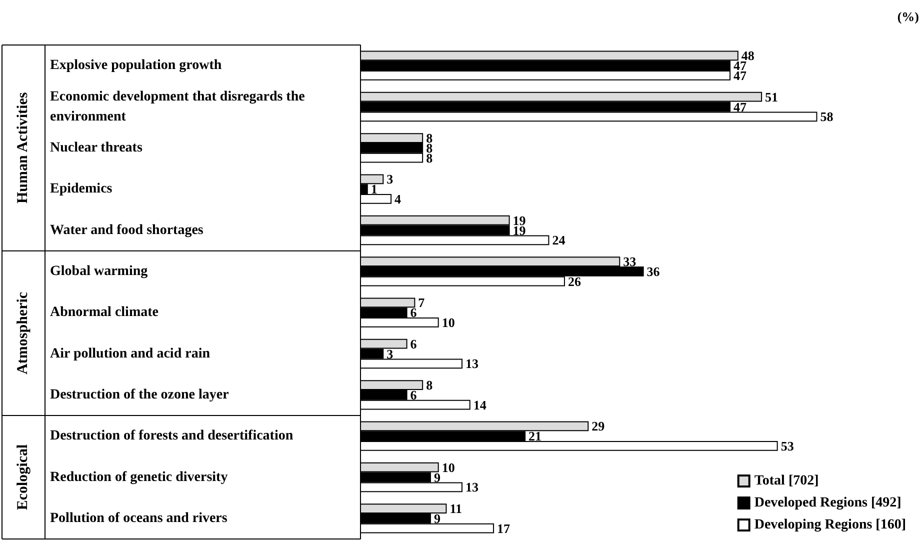  What do you see at coordinates (374, 189) in the screenshot?
I see `data-label: 1` at bounding box center [374, 189].